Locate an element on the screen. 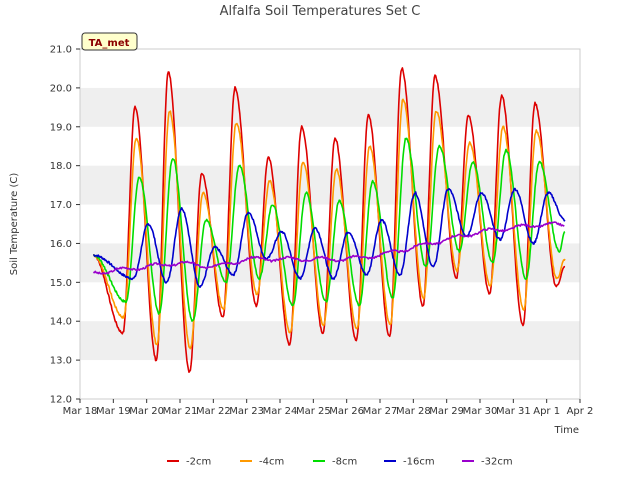  legend-label: -2cm is located at coordinates (198, 462).